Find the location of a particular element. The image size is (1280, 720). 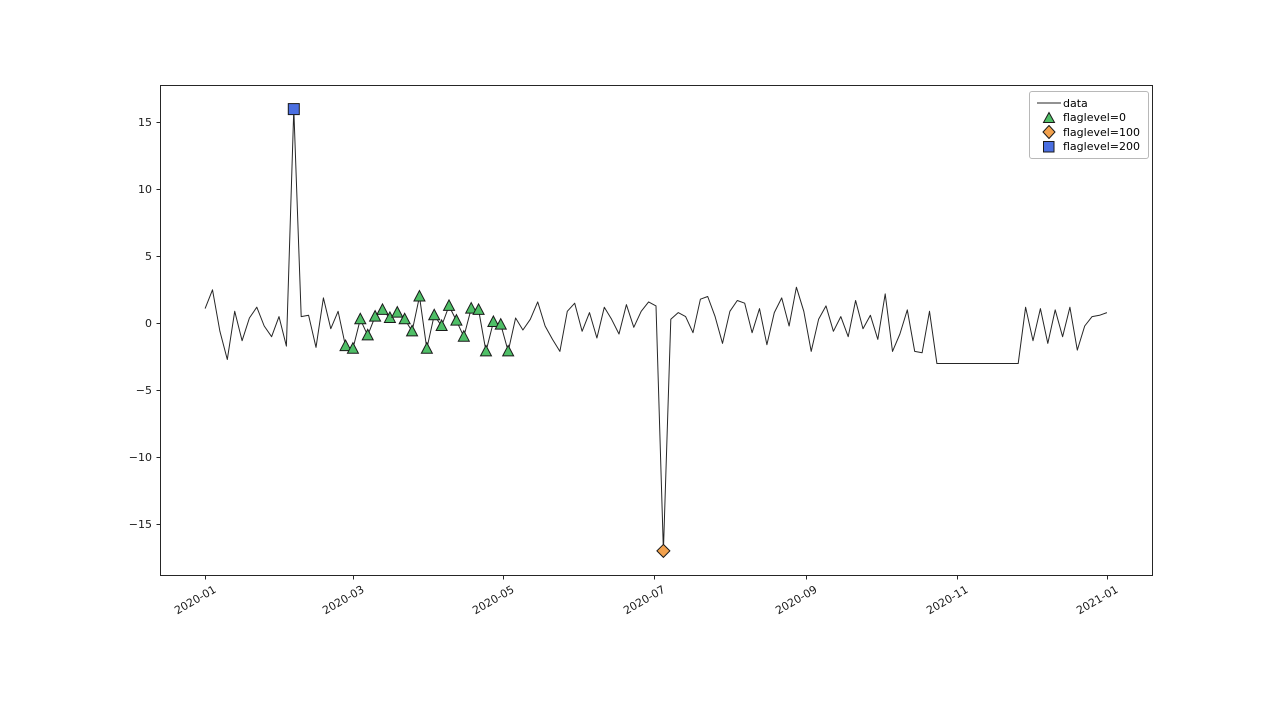

diamond-marker-icon is located at coordinates (1049, 132).